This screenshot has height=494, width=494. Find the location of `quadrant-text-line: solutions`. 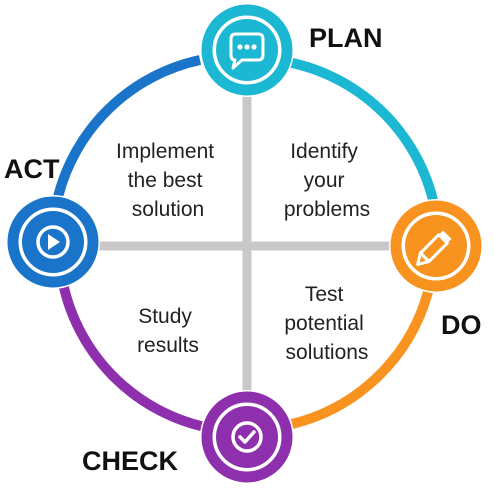

quadrant-text-line: solutions is located at coordinates (327, 352).